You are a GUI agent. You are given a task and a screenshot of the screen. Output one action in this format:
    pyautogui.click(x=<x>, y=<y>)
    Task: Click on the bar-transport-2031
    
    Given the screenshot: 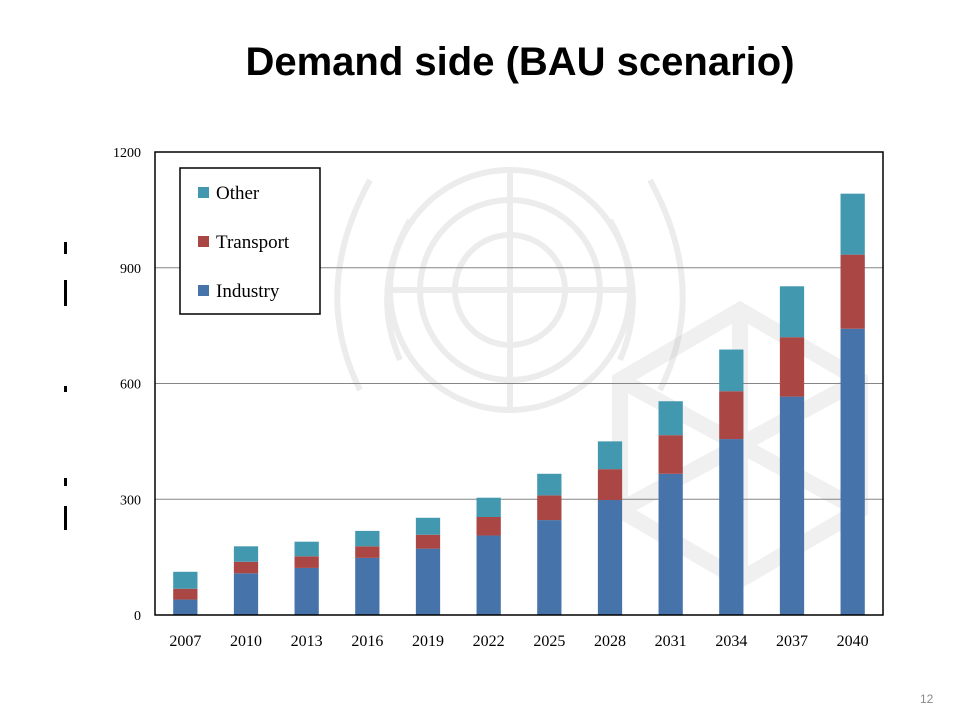 What is the action you would take?
    pyautogui.click(x=670, y=454)
    